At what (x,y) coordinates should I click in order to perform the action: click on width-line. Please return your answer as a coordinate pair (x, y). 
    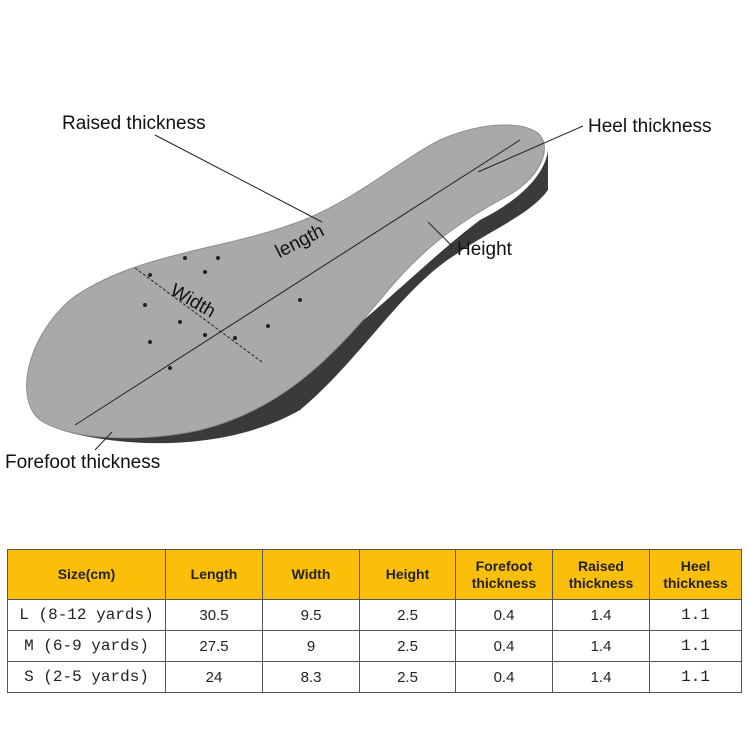
    Looking at the image, I should click on (198, 315).